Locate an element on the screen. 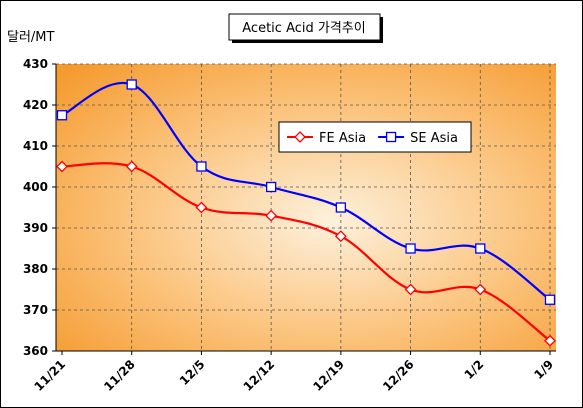 The width and height of the screenshot is (583, 408). y-tick-label: 370 is located at coordinates (35, 310).